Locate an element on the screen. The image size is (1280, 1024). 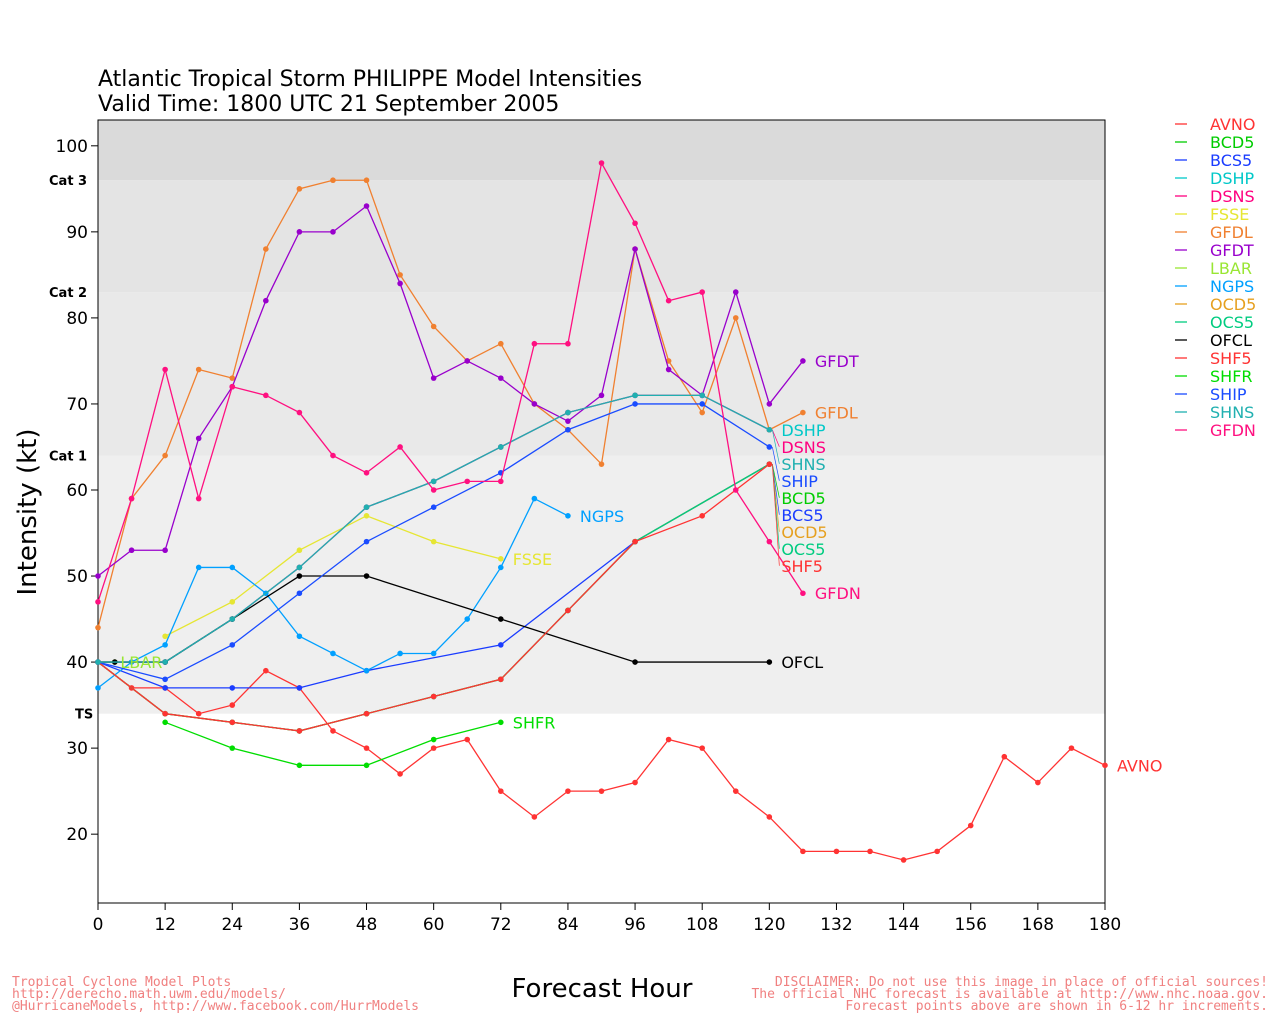
data-point-ofcl is located at coordinates (366, 576).